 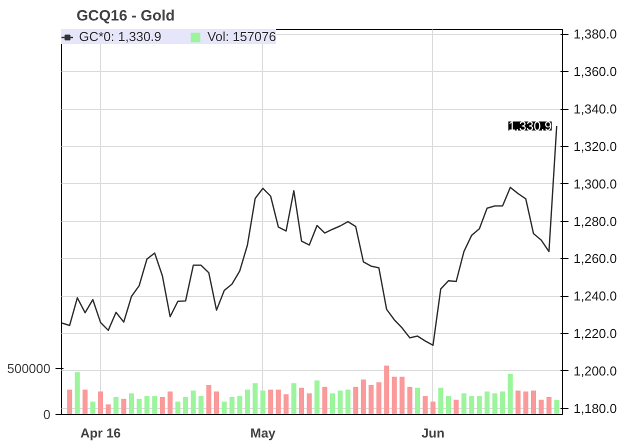 What do you see at coordinates (47, 414) in the screenshot?
I see `y2-tick-label: 0` at bounding box center [47, 414].